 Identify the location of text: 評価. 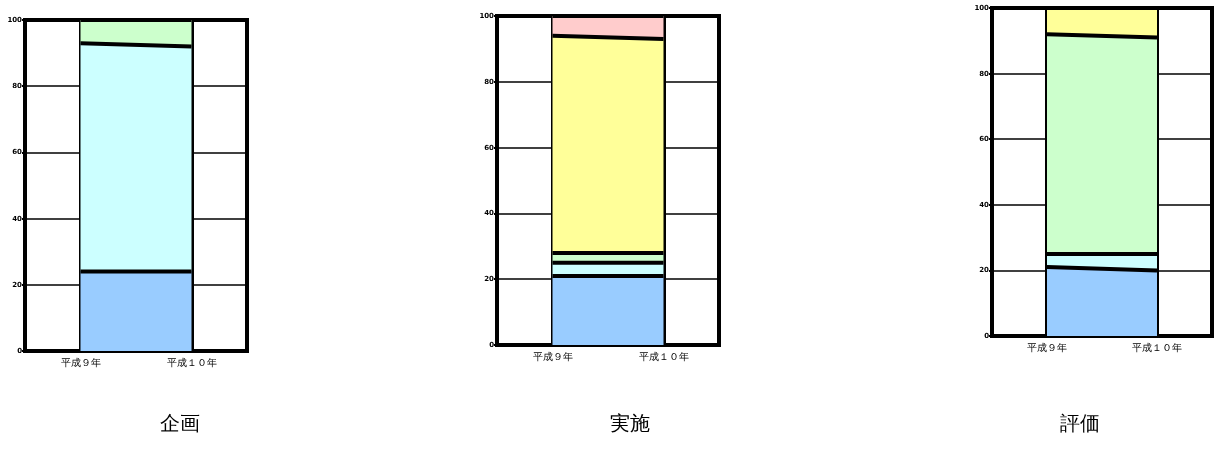
(1080, 423).